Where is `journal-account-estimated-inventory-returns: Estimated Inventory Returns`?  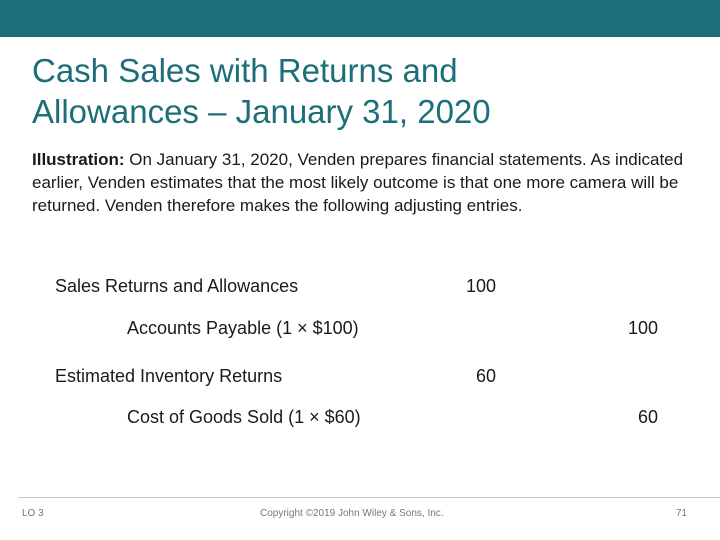
journal-account-estimated-inventory-returns: Estimated Inventory Returns is located at coordinates (169, 376).